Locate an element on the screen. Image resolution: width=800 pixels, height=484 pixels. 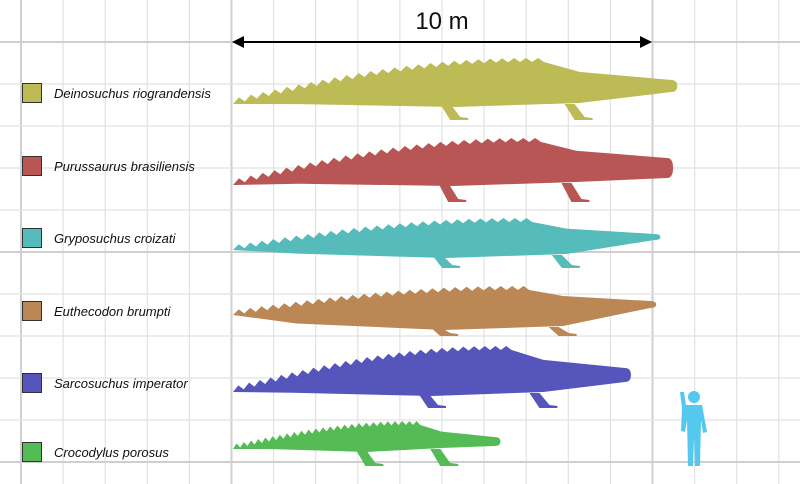
legend-item: Sarcosuchus imperator is located at coordinates (105, 383).